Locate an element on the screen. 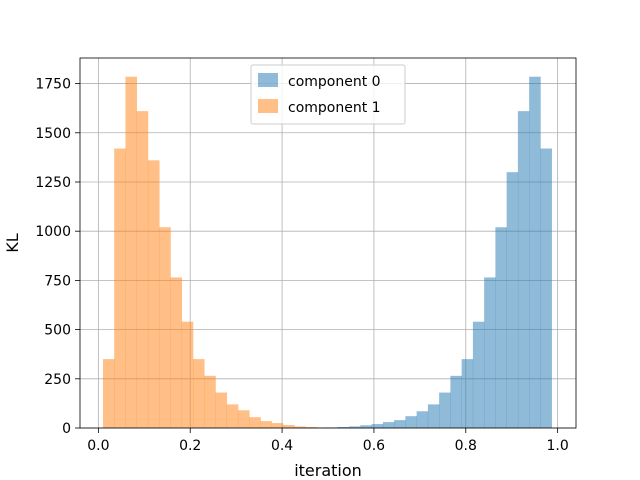 The width and height of the screenshot is (640, 480). legend-label-component-1: component 1 is located at coordinates (334, 108).